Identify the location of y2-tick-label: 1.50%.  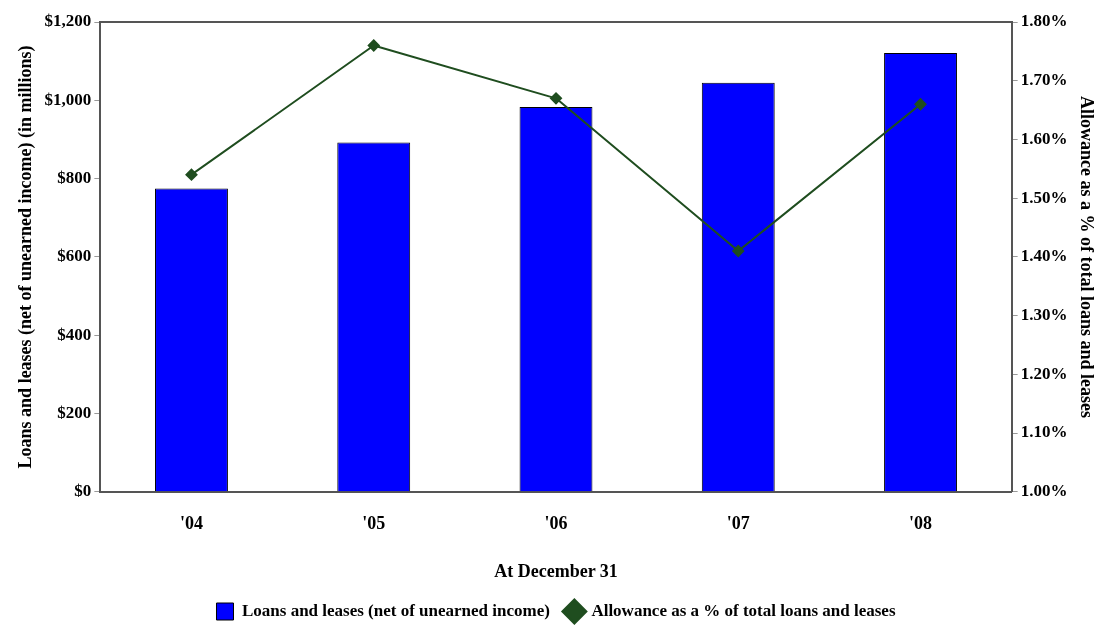
(1044, 197).